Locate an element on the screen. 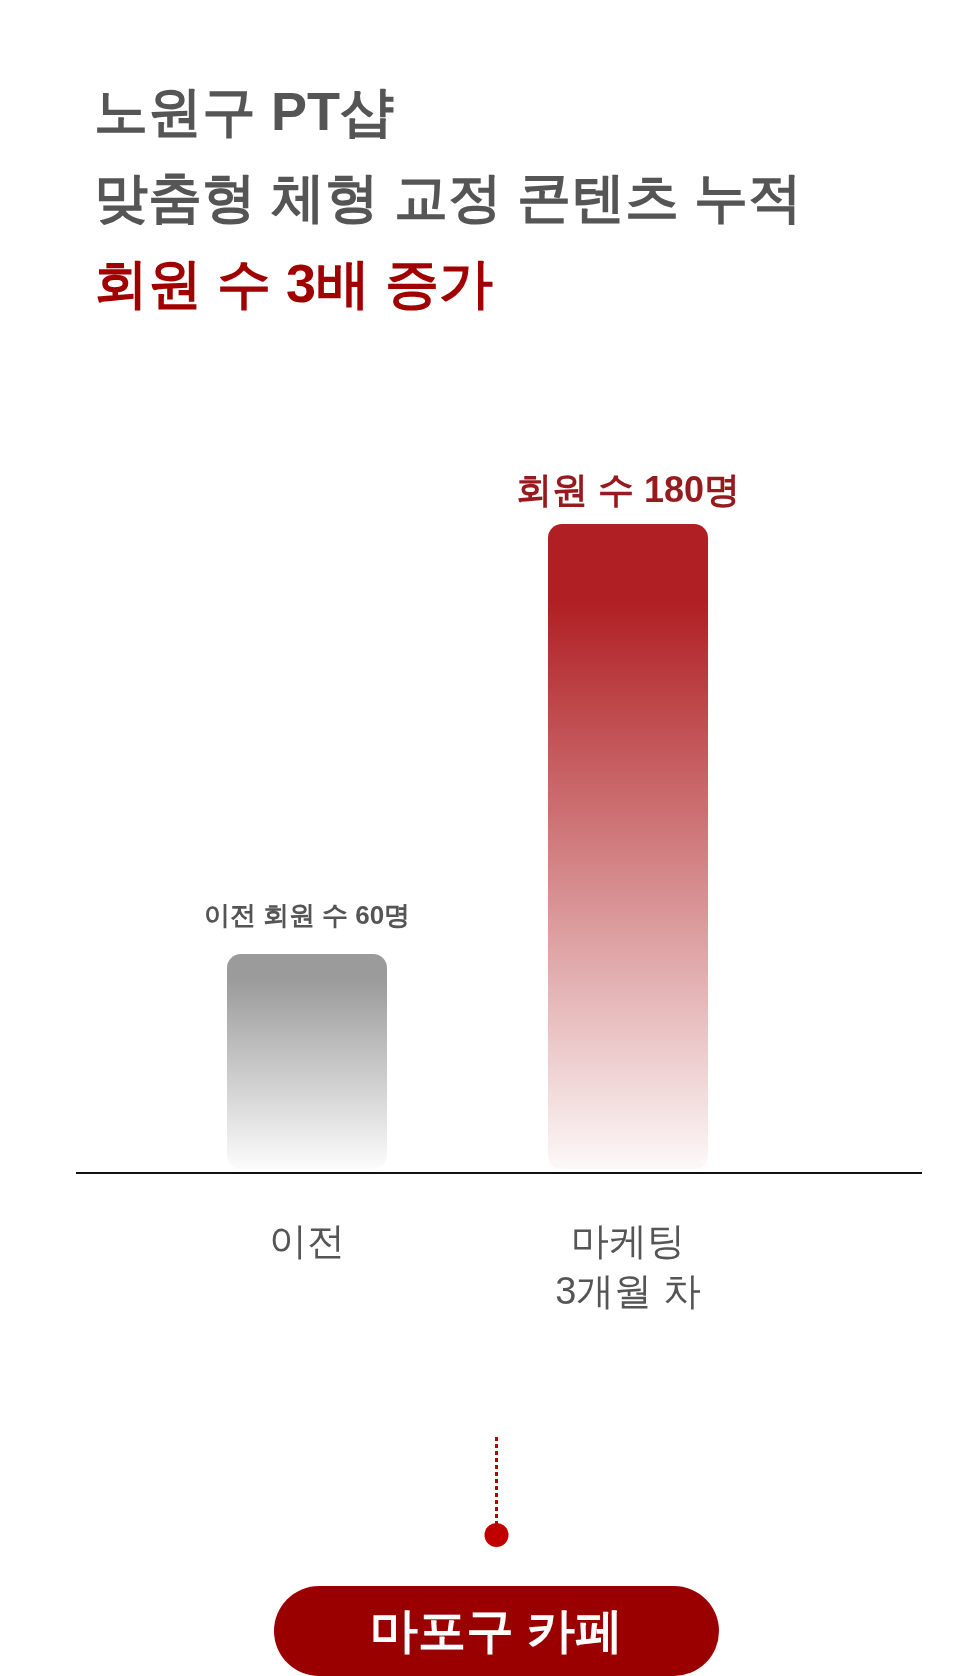 Image resolution: width=970 pixels, height=1676 pixels. title: 노원구 PT샵 맞춤형 체형 교정 콘텐츠 누적 is located at coordinates (448, 154).